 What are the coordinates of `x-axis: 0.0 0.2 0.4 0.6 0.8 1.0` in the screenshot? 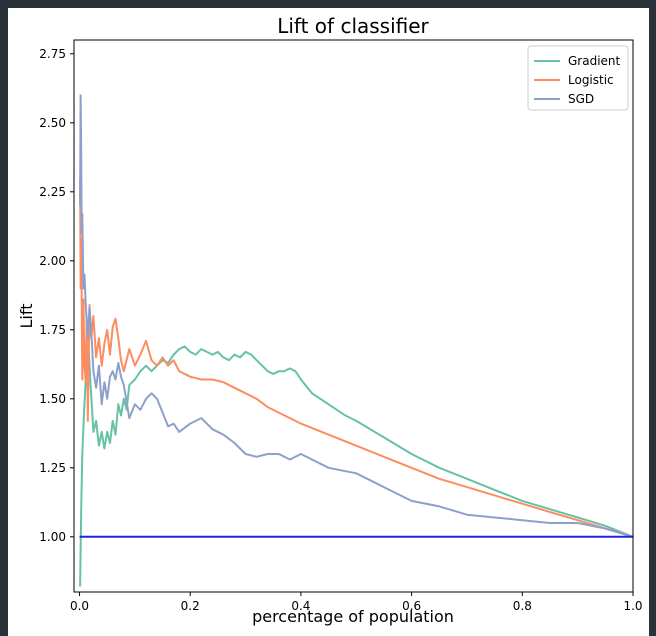 It's located at (356, 602).